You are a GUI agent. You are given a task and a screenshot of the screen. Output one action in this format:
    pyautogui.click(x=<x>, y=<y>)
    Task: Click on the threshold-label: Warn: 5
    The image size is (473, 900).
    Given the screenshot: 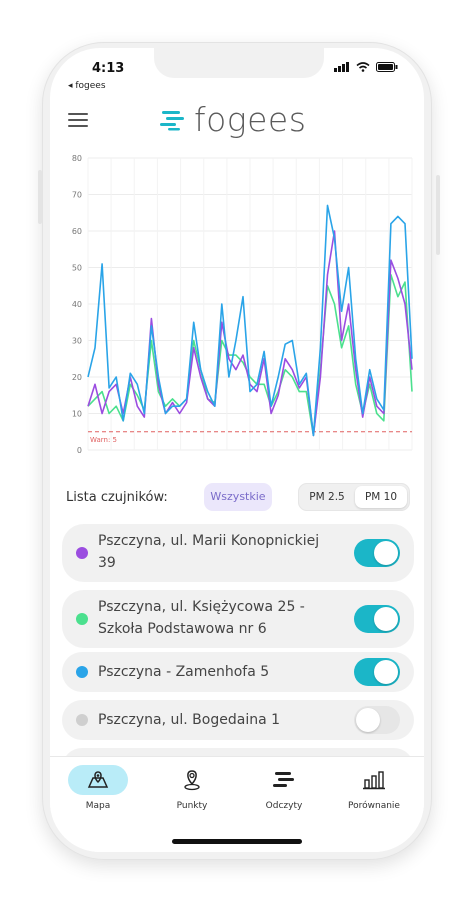 What is the action you would take?
    pyautogui.click(x=103, y=440)
    